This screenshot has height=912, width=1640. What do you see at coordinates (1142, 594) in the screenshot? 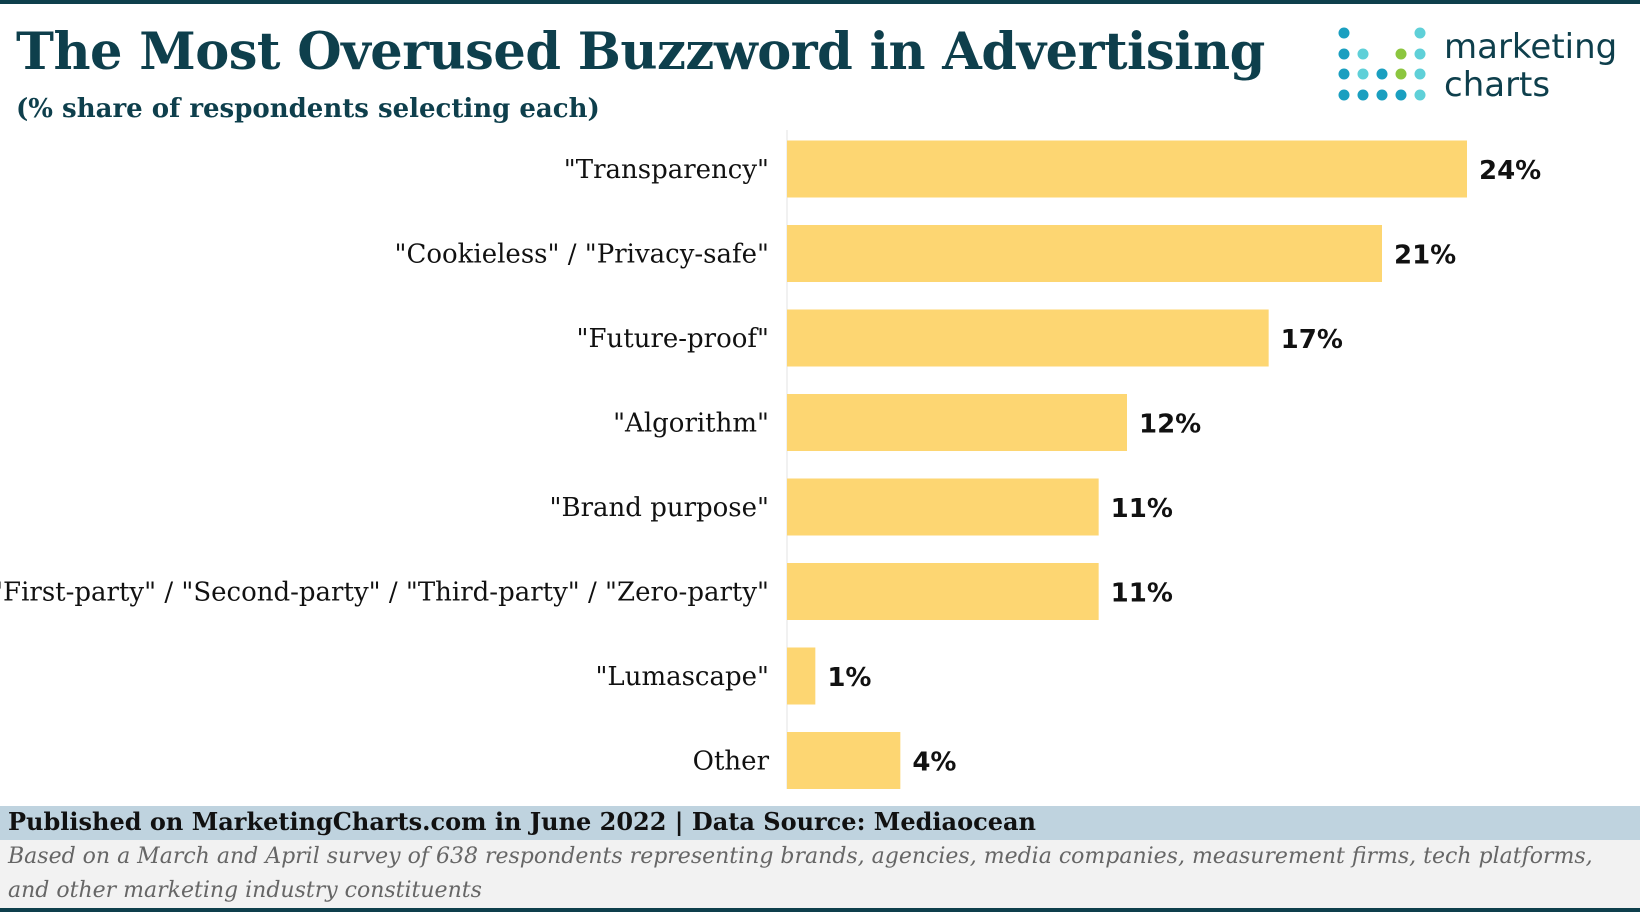
I see `value-label-5: 11%` at bounding box center [1142, 594].